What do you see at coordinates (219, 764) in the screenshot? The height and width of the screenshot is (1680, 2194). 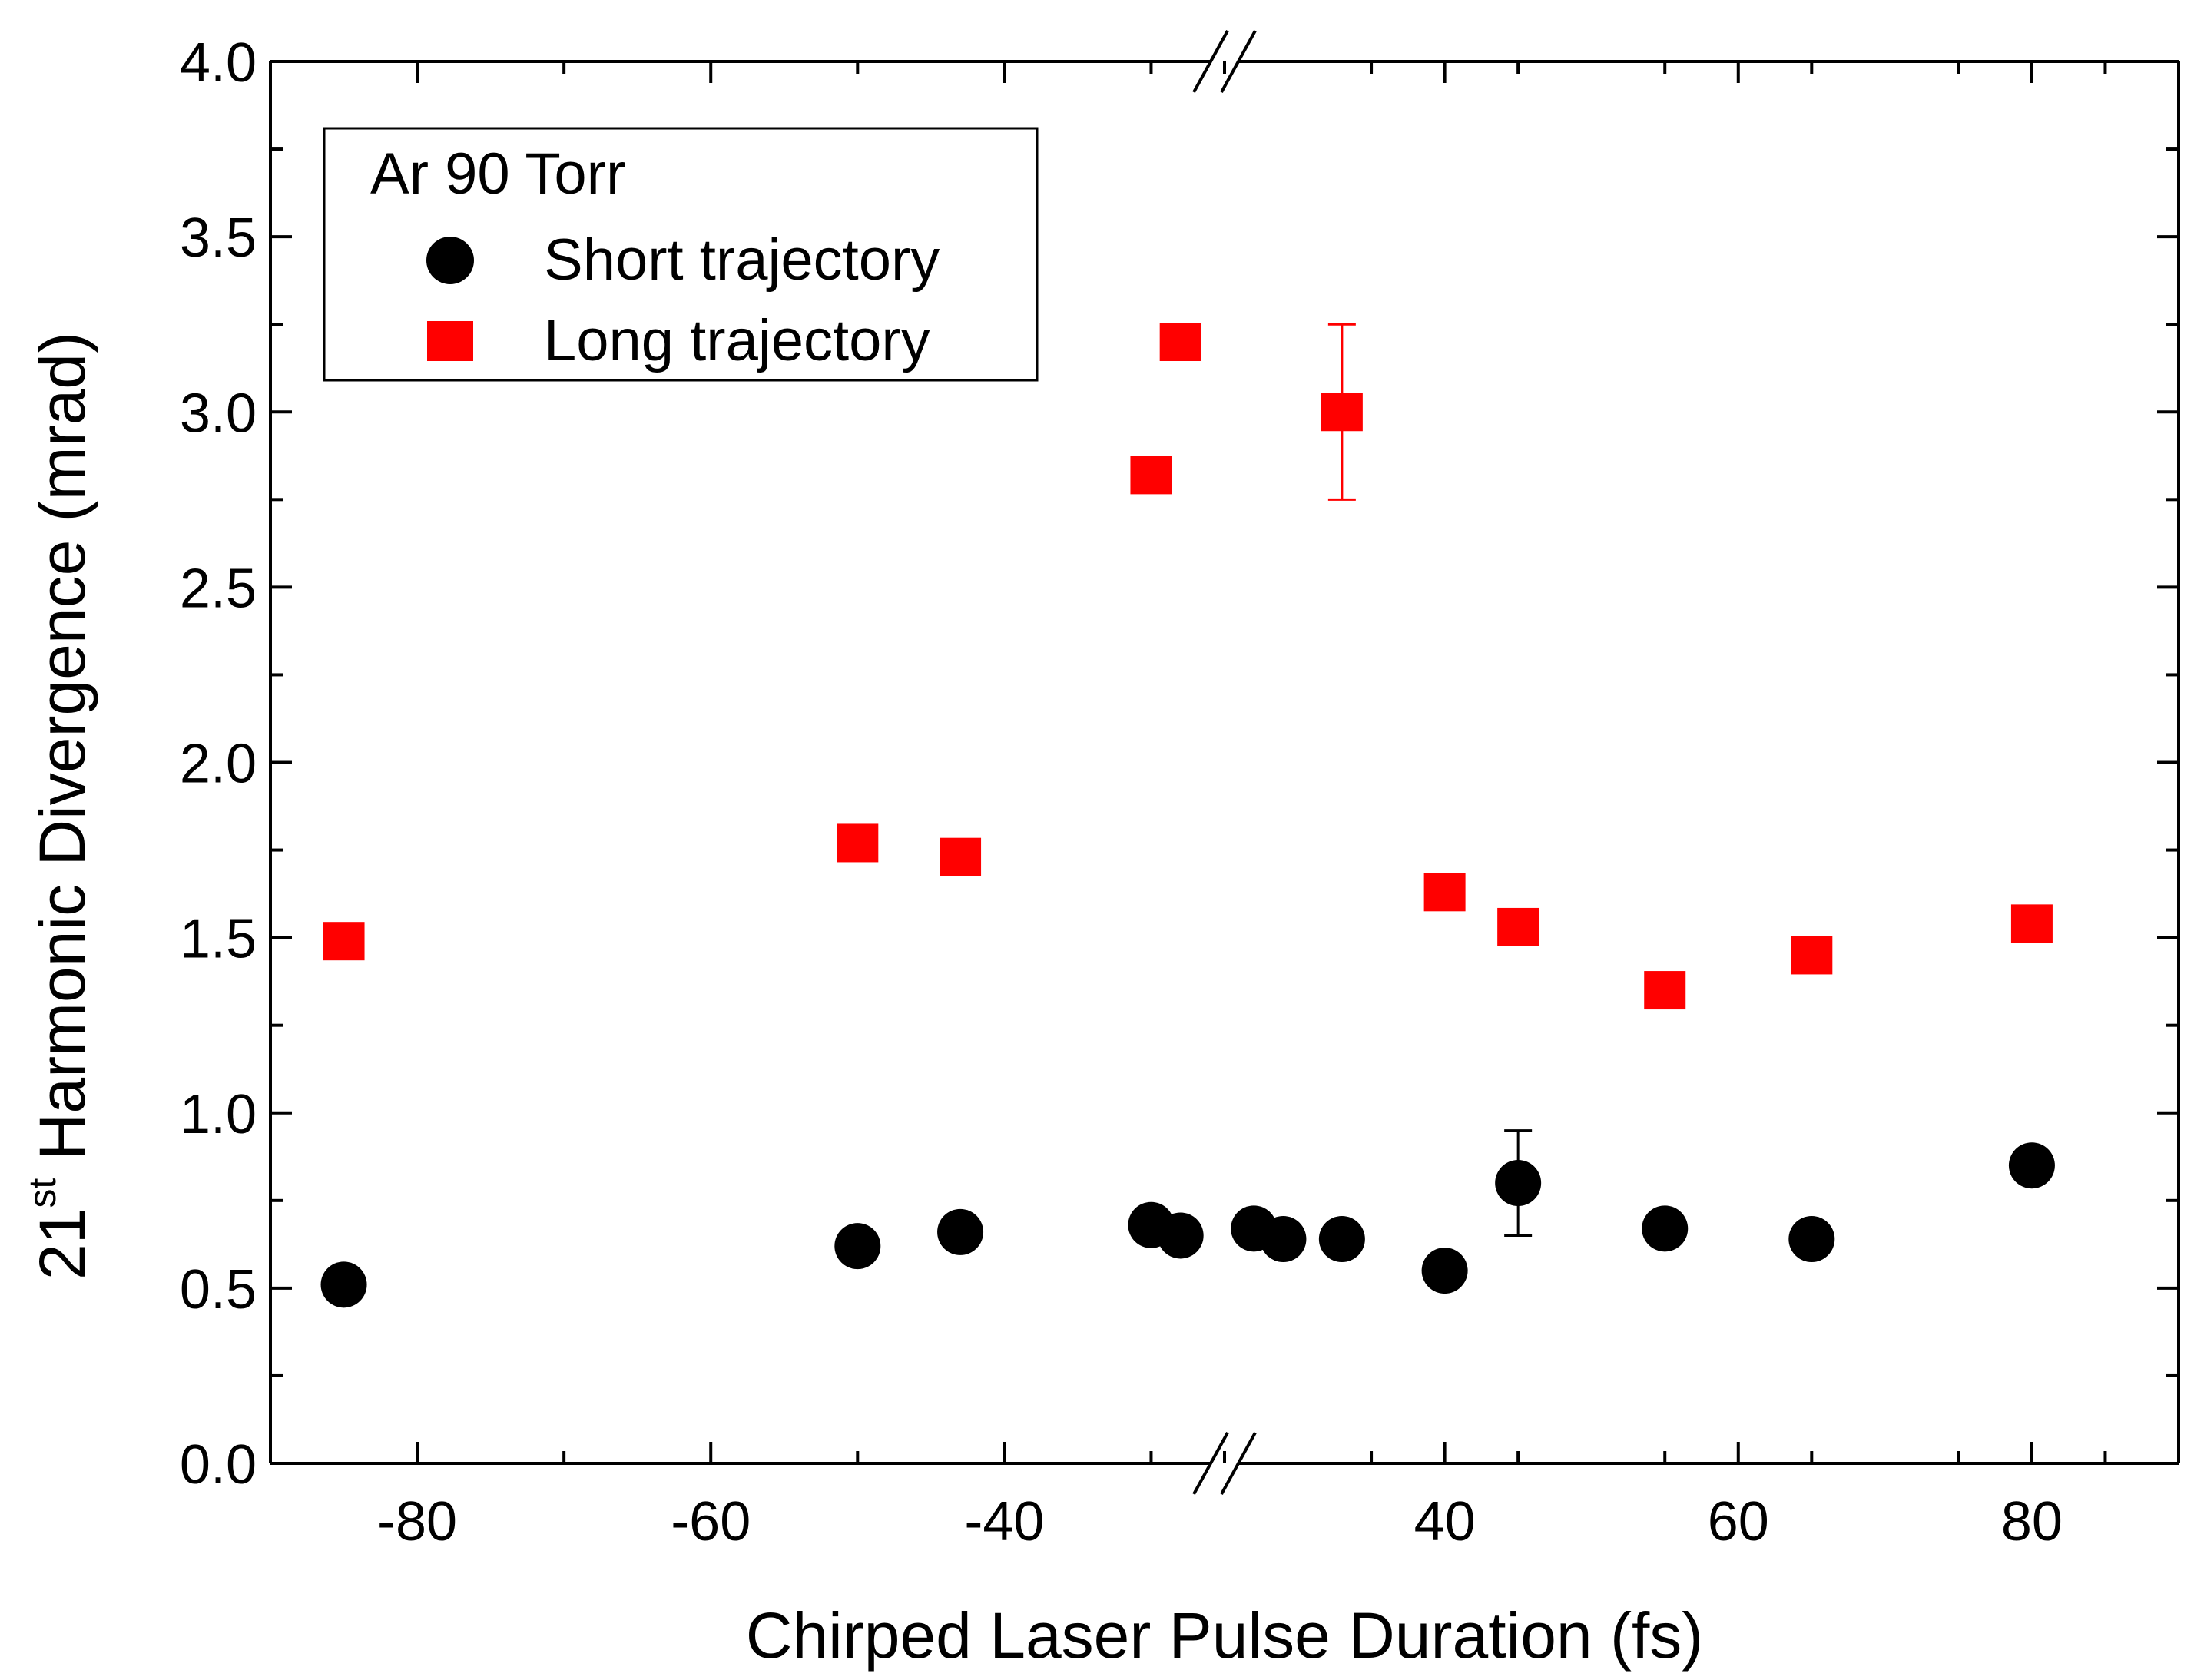 I see `y-tick-label: 2.0` at bounding box center [219, 764].